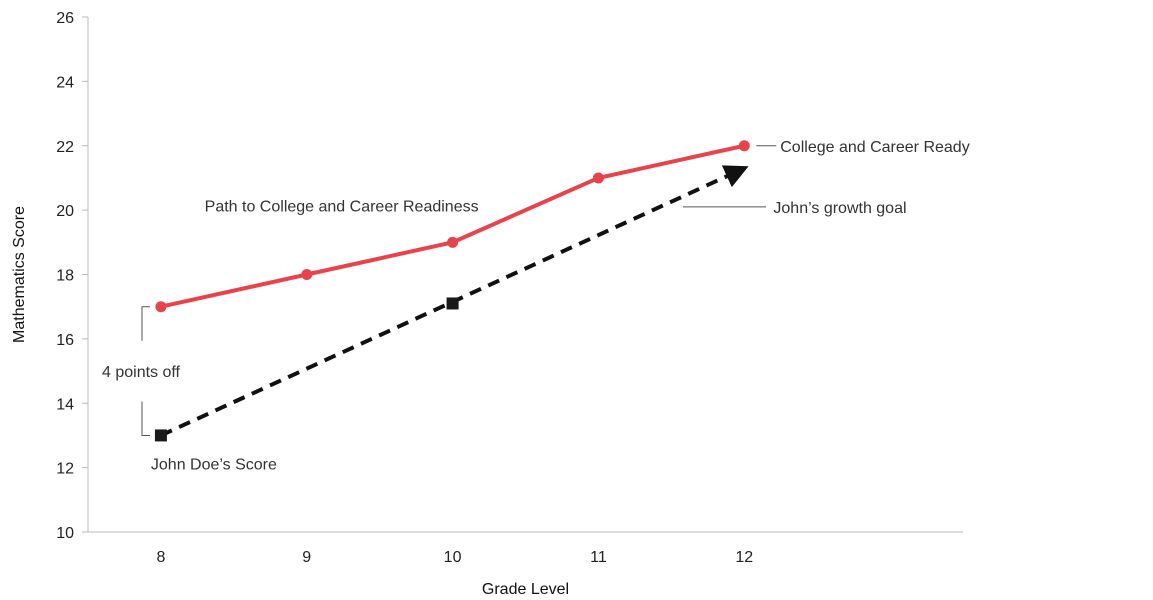  Describe the element at coordinates (525, 589) in the screenshot. I see `x-axis-title: Grade Level` at that location.